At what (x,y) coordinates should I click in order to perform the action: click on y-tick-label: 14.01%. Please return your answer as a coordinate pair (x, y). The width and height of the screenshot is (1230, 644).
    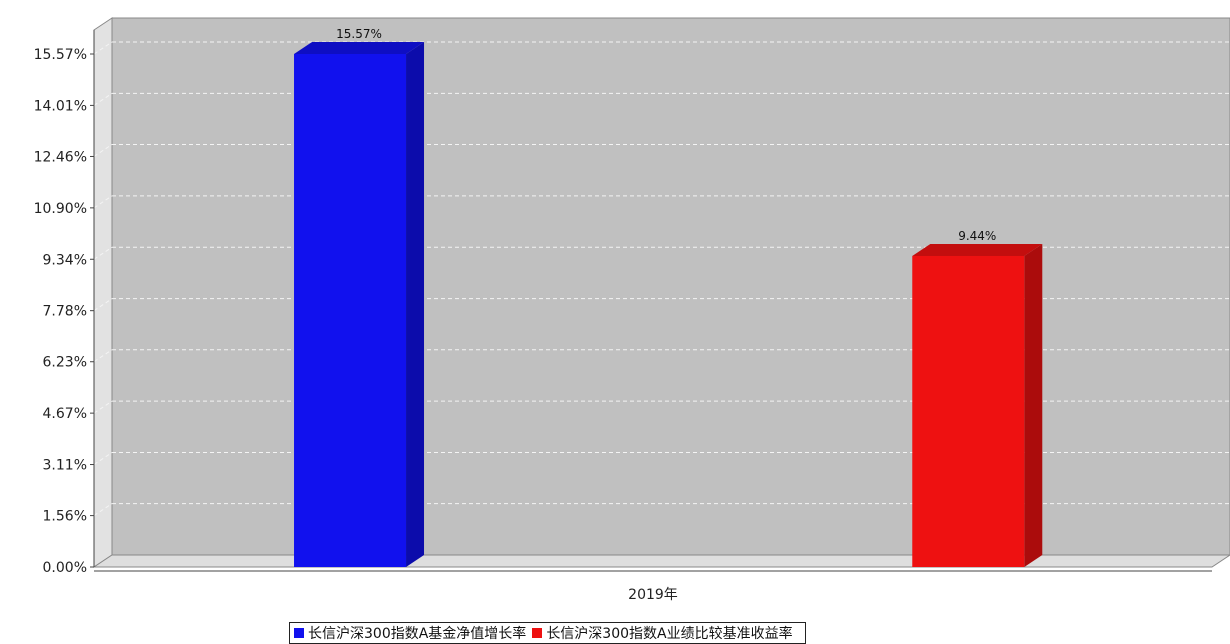
    Looking at the image, I should click on (60, 106).